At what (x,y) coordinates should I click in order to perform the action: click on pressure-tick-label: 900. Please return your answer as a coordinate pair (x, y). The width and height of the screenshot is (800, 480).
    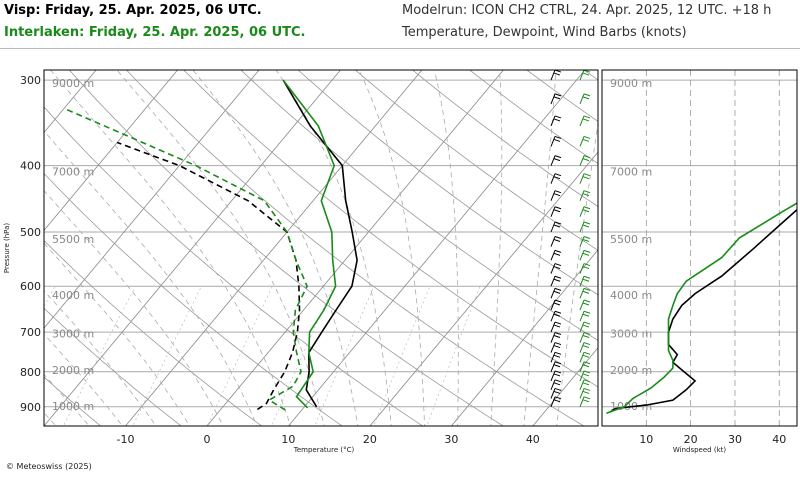
    Looking at the image, I should click on (30, 407).